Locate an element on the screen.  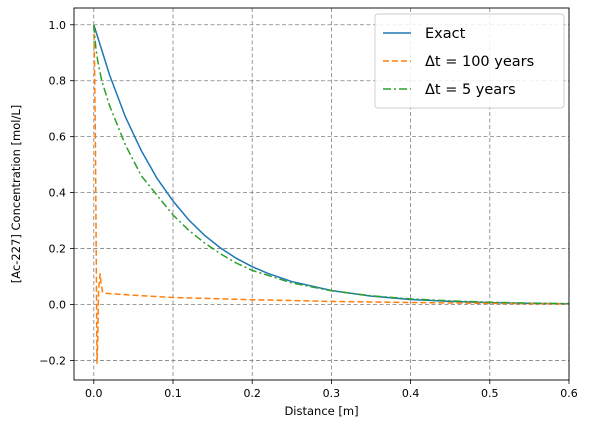
y-tick-label: 0.6 is located at coordinates (58, 137).